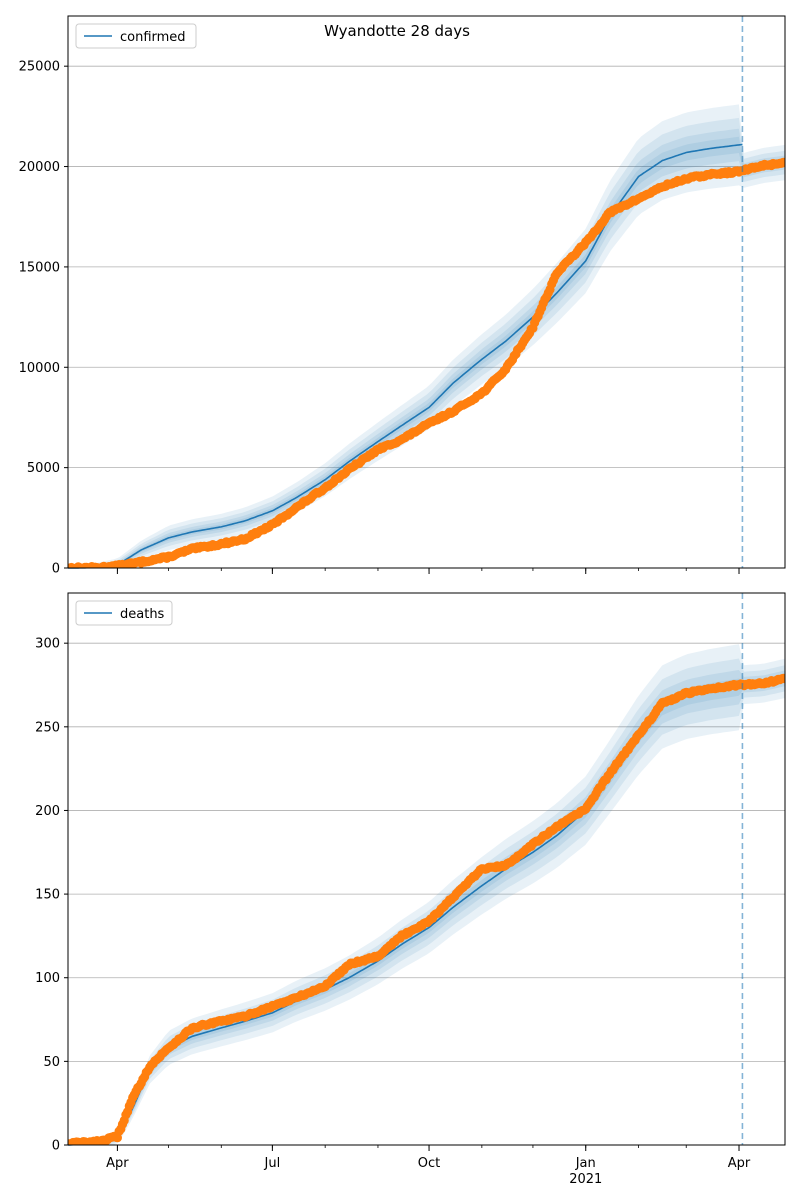  I want to click on y-tick-label: 150, so click(47, 895).